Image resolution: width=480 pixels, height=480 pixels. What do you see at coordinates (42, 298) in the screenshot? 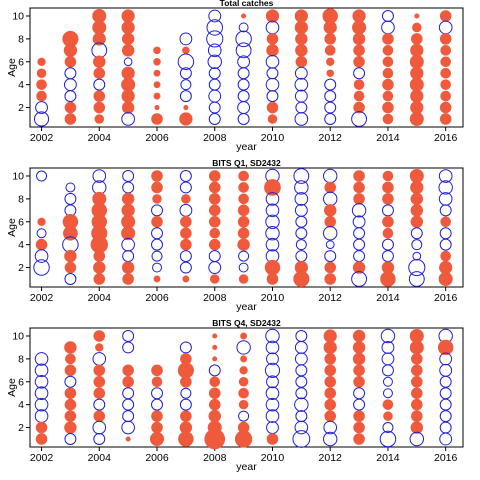
I see `x-tick-label: 2002` at bounding box center [42, 298].